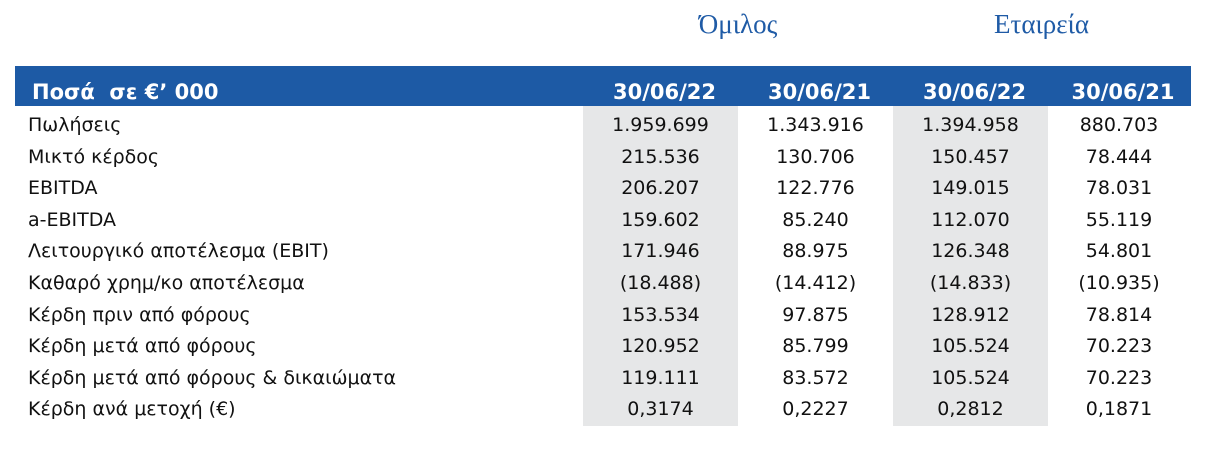 Image resolution: width=1218 pixels, height=449 pixels. What do you see at coordinates (1119, 409) in the screenshot?
I see `value-cell: 0,1871` at bounding box center [1119, 409].